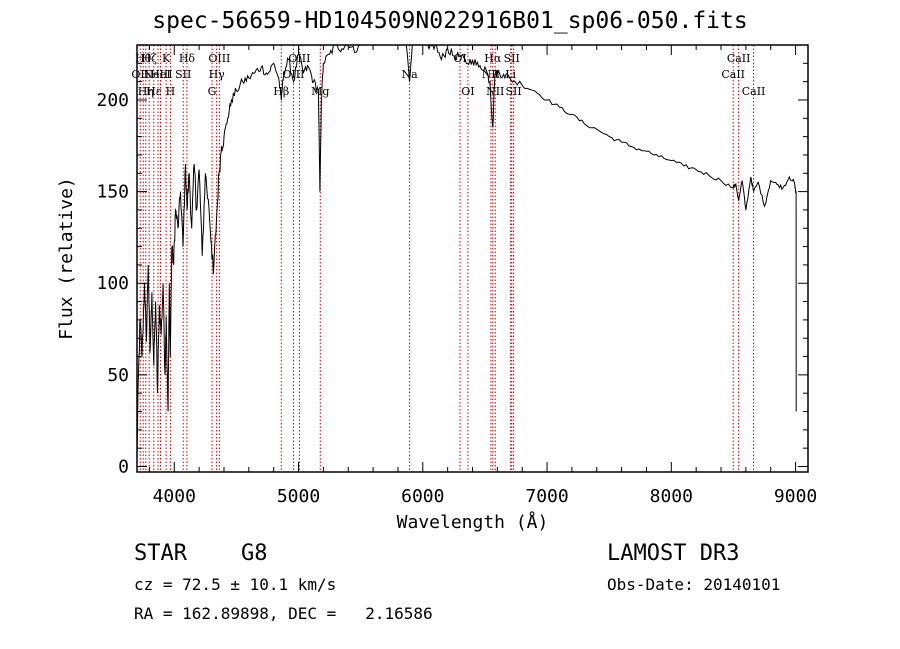 This screenshot has height=649, width=900. Describe the element at coordinates (493, 58) in the screenshot. I see `line-marker-label: Hα` at that location.